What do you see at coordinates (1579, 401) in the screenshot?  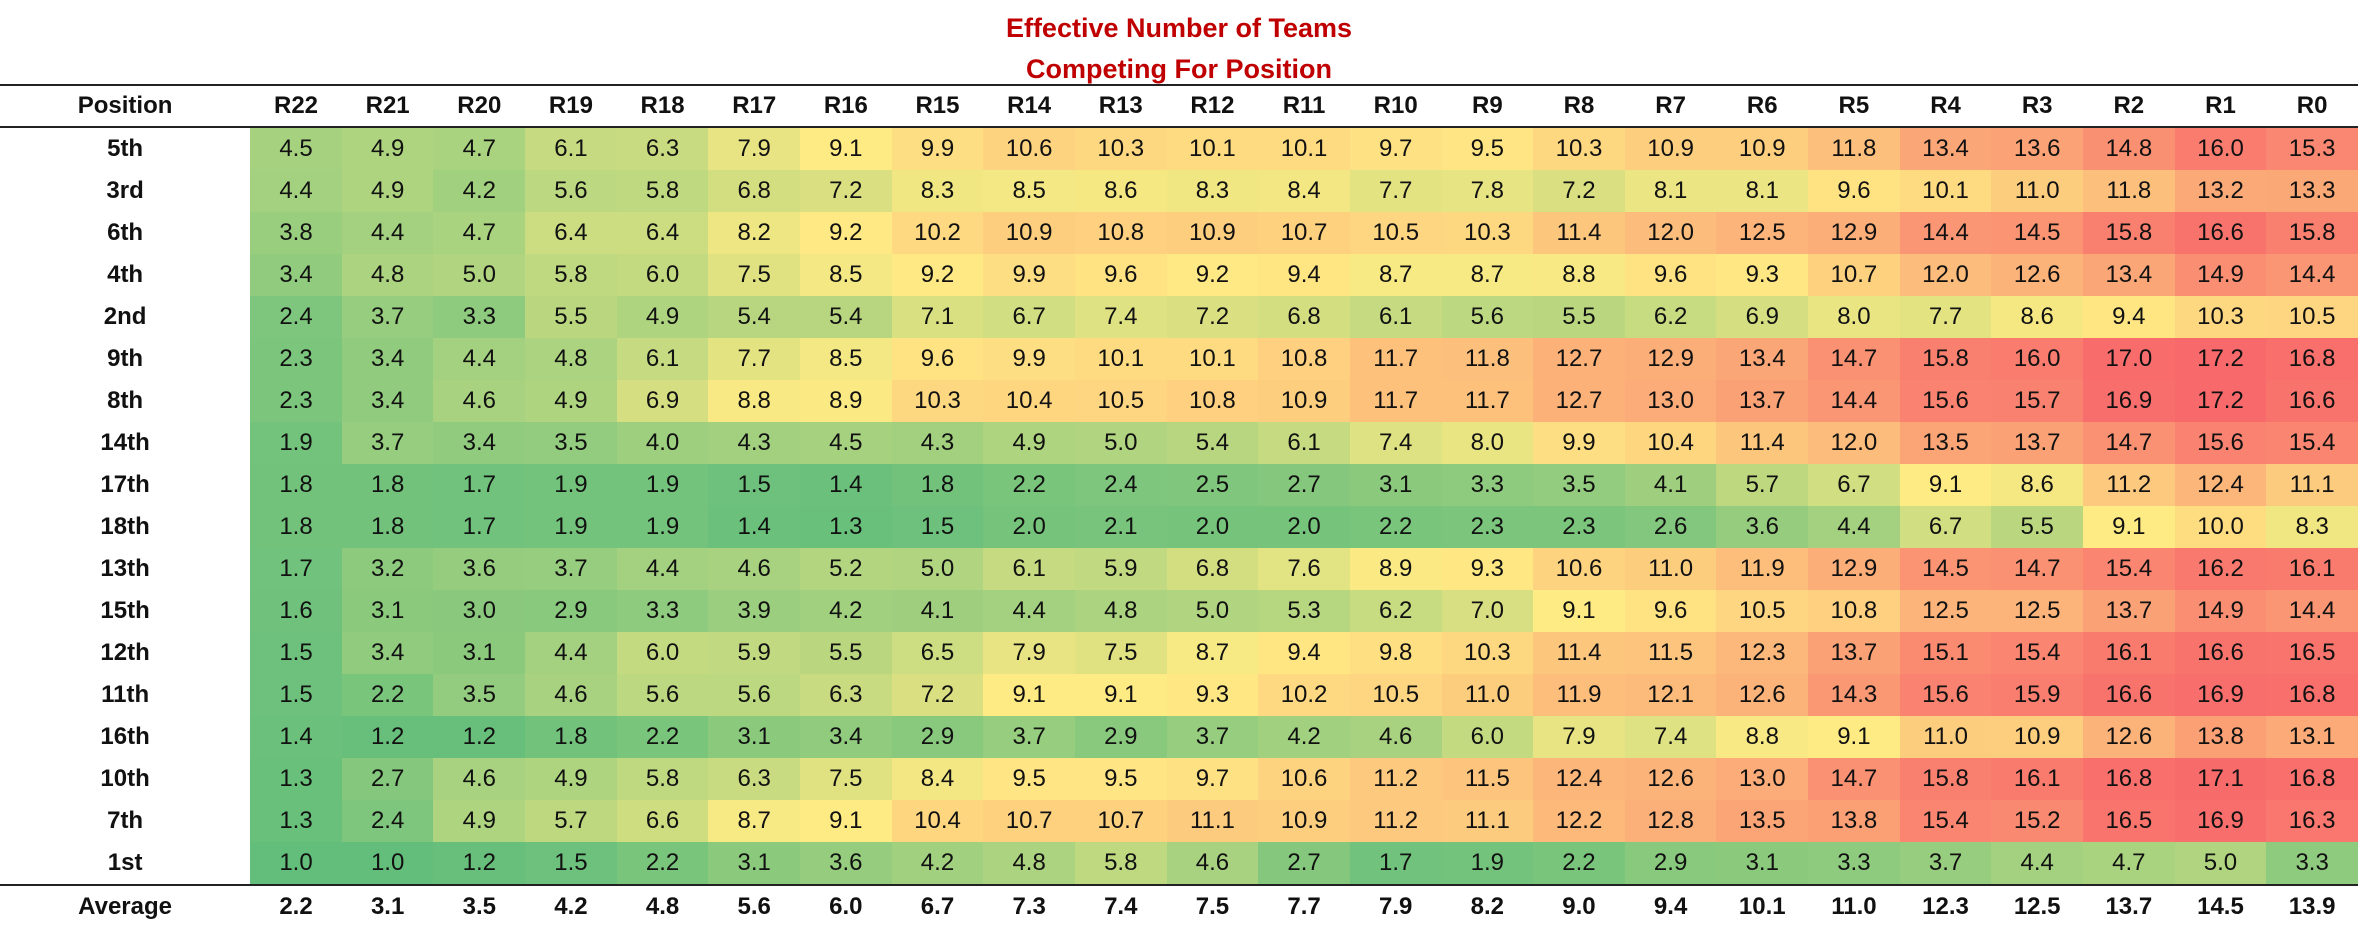 I see `heatmap-cell: 12.7` at bounding box center [1579, 401].